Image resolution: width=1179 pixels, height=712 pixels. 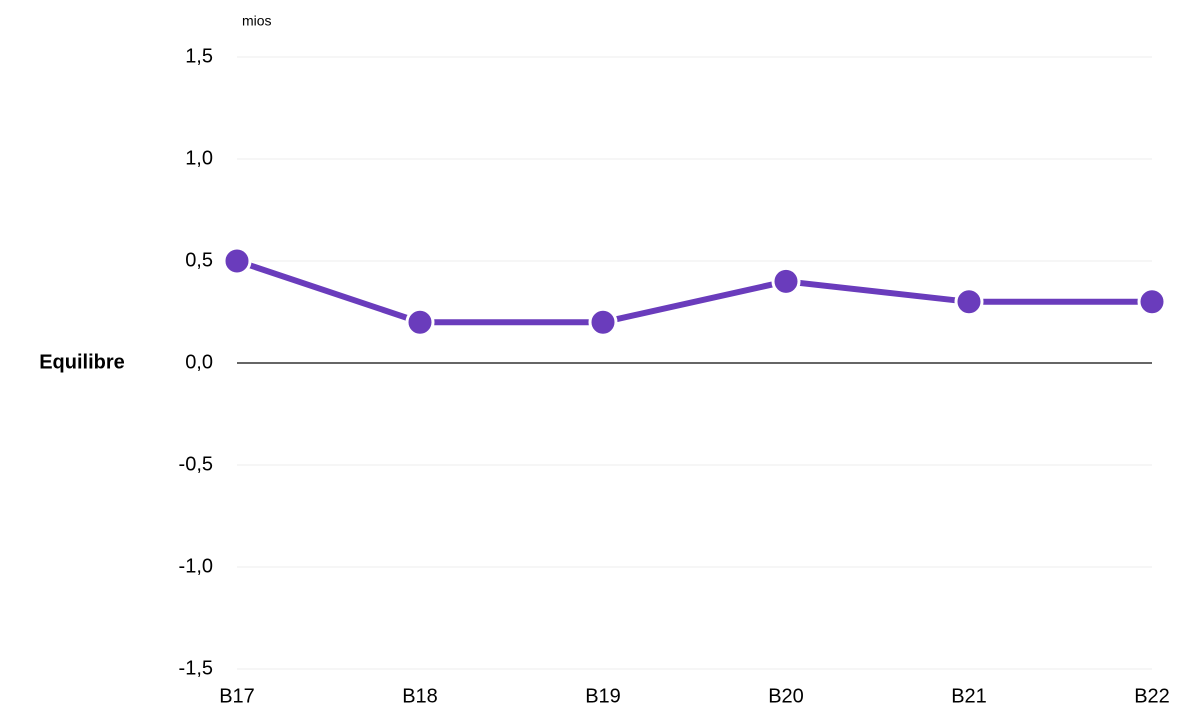 What do you see at coordinates (196, 668) in the screenshot?
I see `y-tick-label: -1,5` at bounding box center [196, 668].